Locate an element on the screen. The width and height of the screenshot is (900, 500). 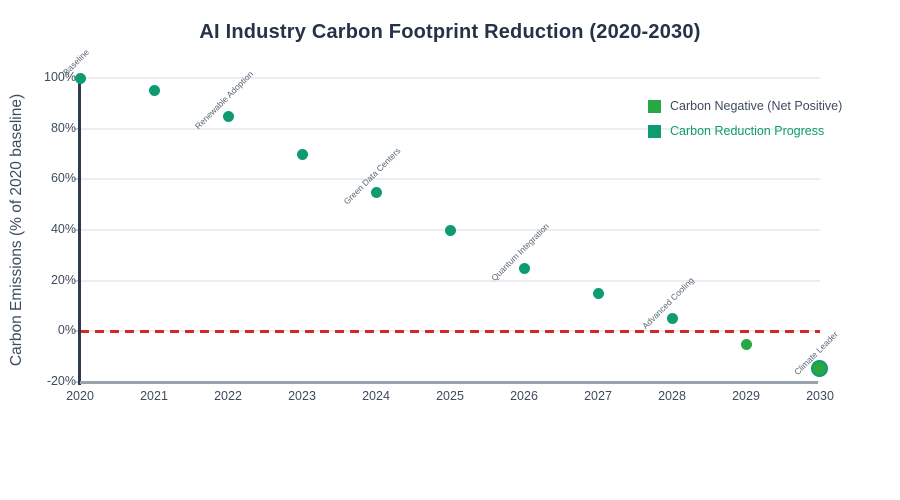
data-point-2026 is located at coordinates (524, 268).